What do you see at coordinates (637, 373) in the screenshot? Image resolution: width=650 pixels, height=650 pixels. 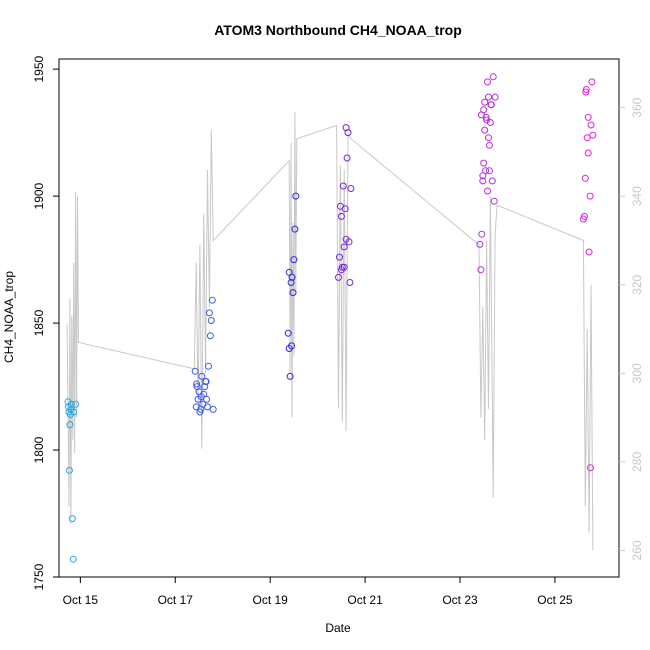 I see `right-y-tick-label: 300` at bounding box center [637, 373].